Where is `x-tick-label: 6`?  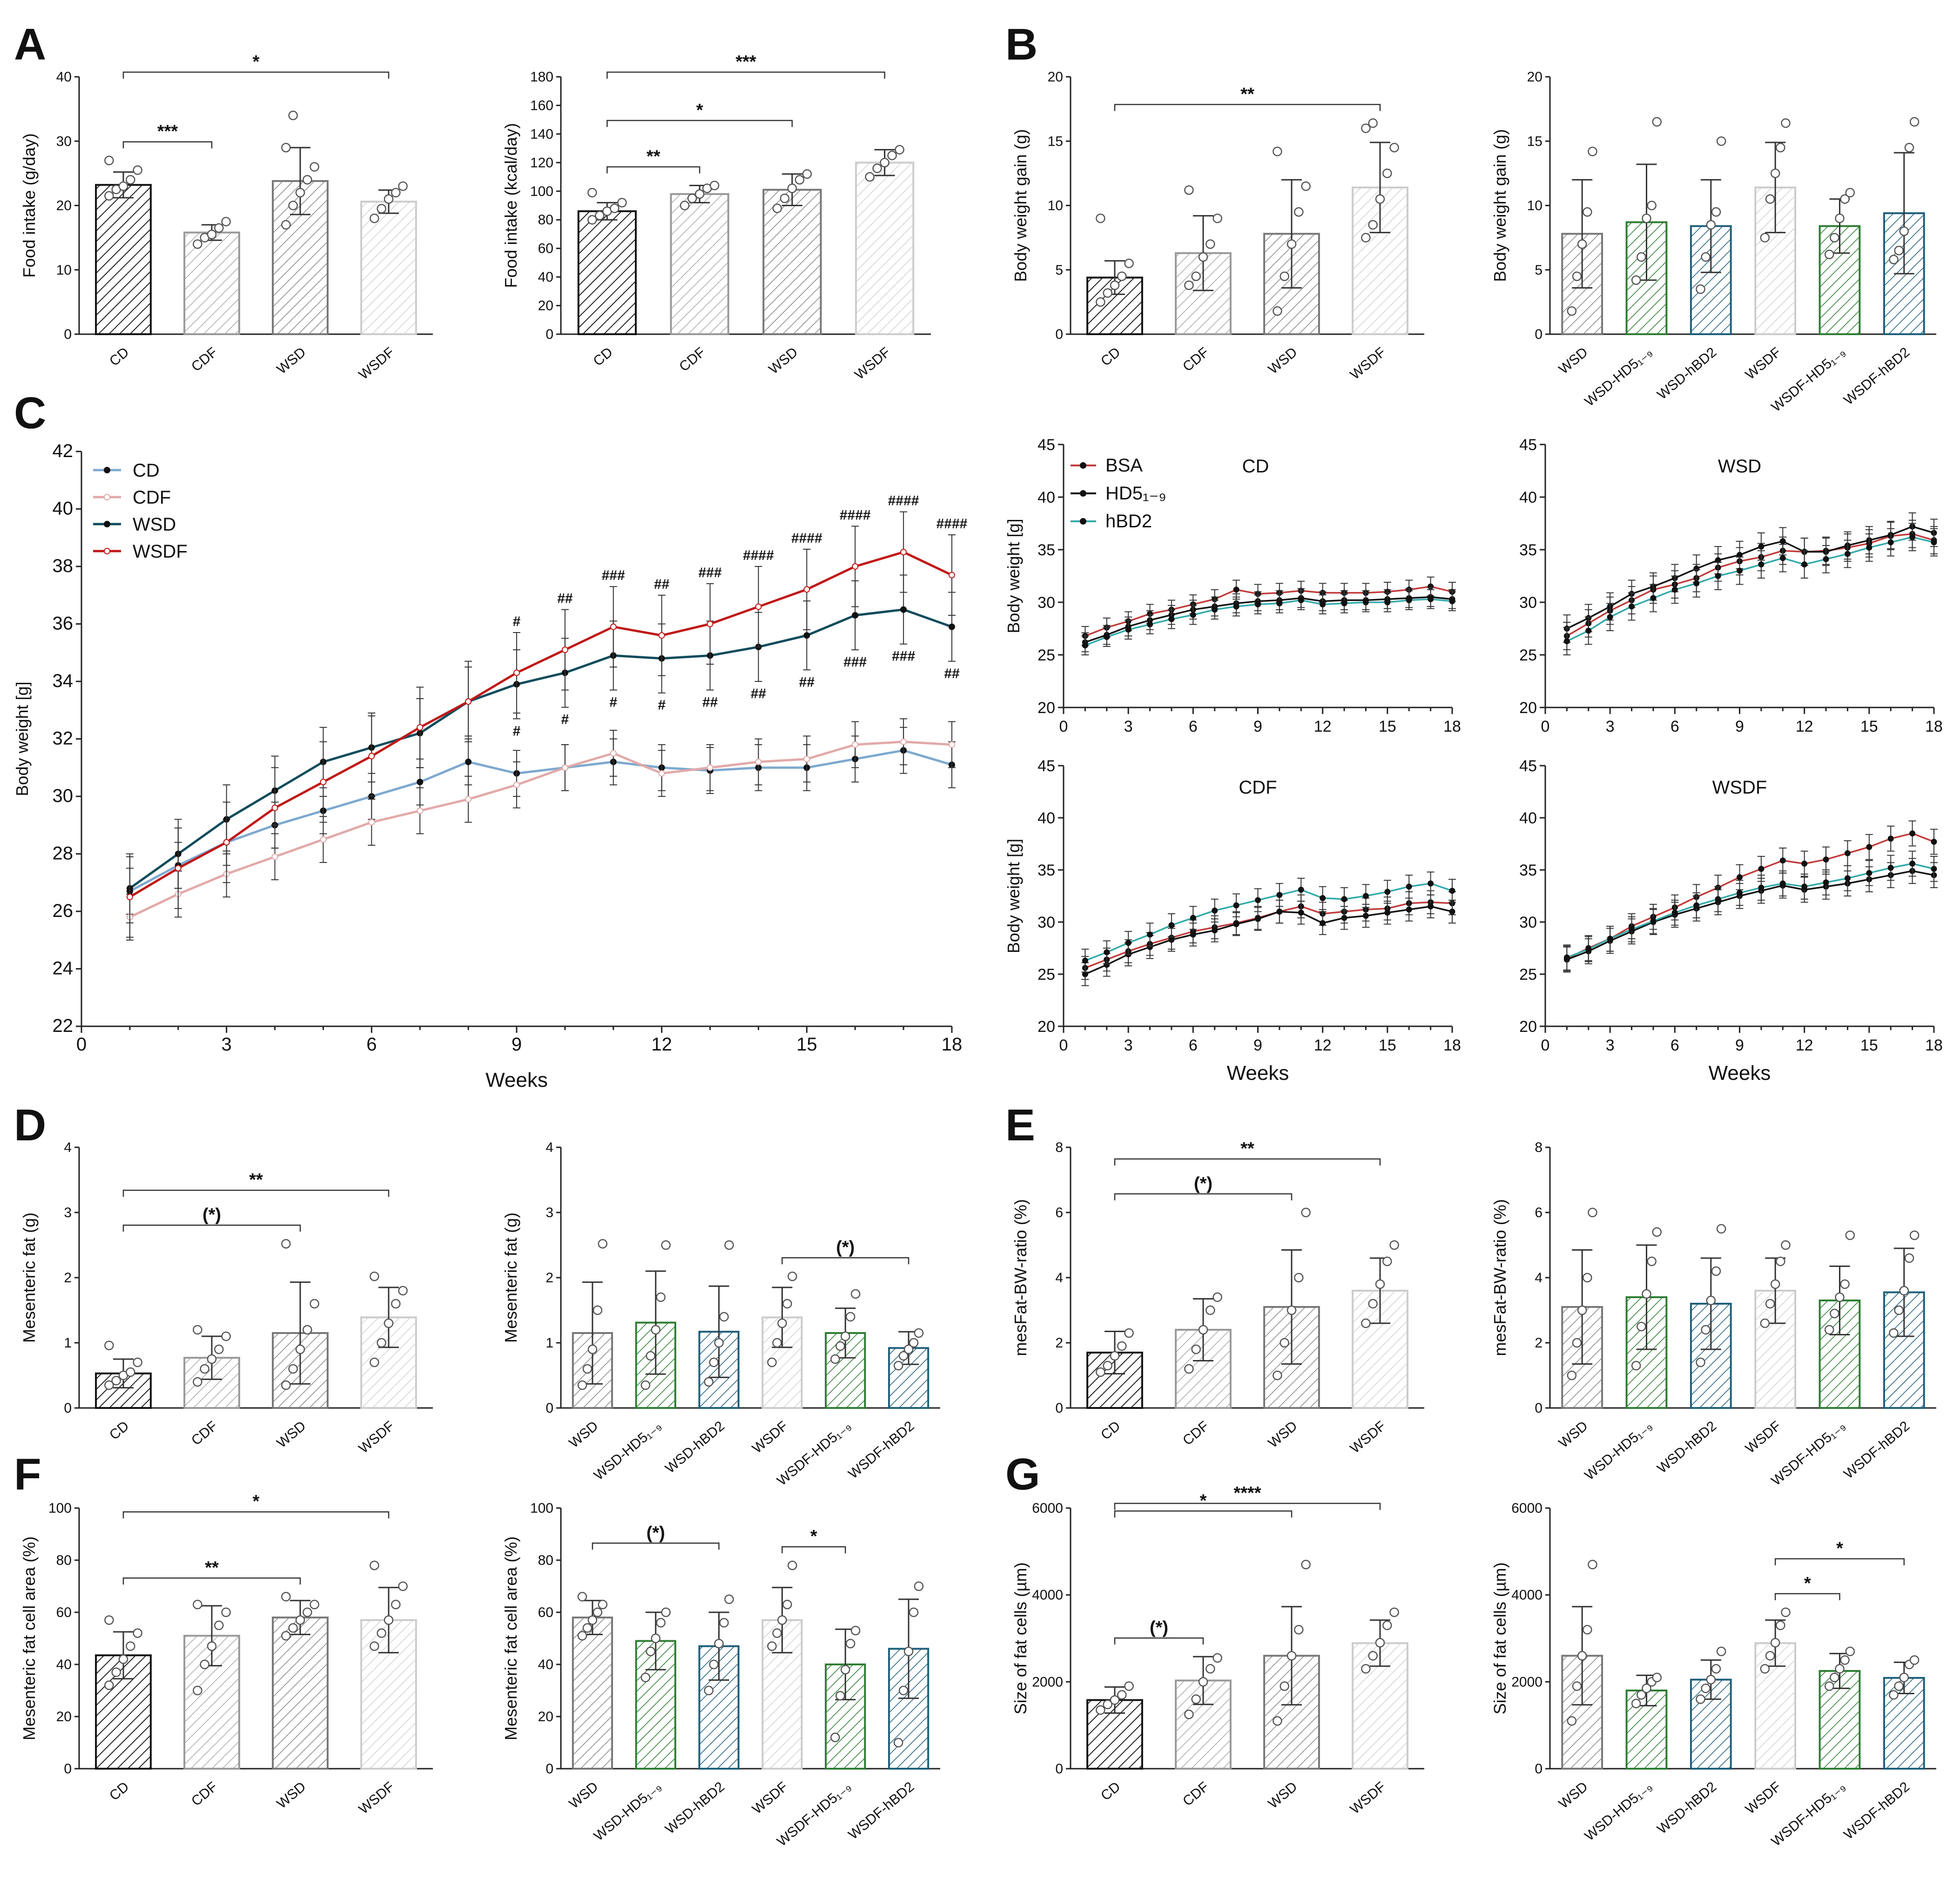 x-tick-label: 6 is located at coordinates (1194, 1045).